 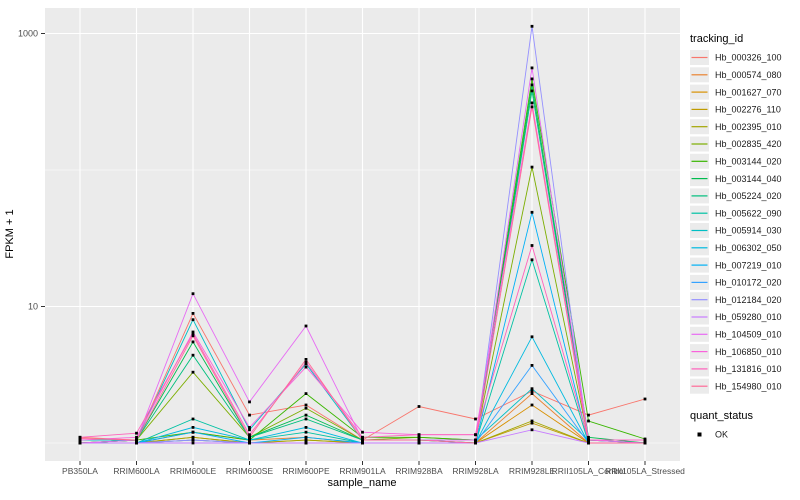 What do you see at coordinates (736, 265) in the screenshot?
I see `legend-entry: Hb_007219_010` at bounding box center [736, 265].